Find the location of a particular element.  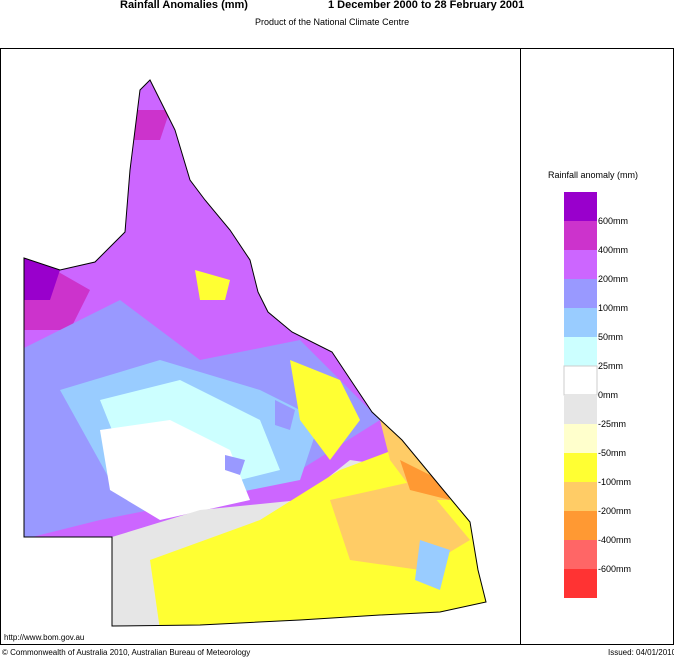

legend-label: -100mm is located at coordinates (614, 482).